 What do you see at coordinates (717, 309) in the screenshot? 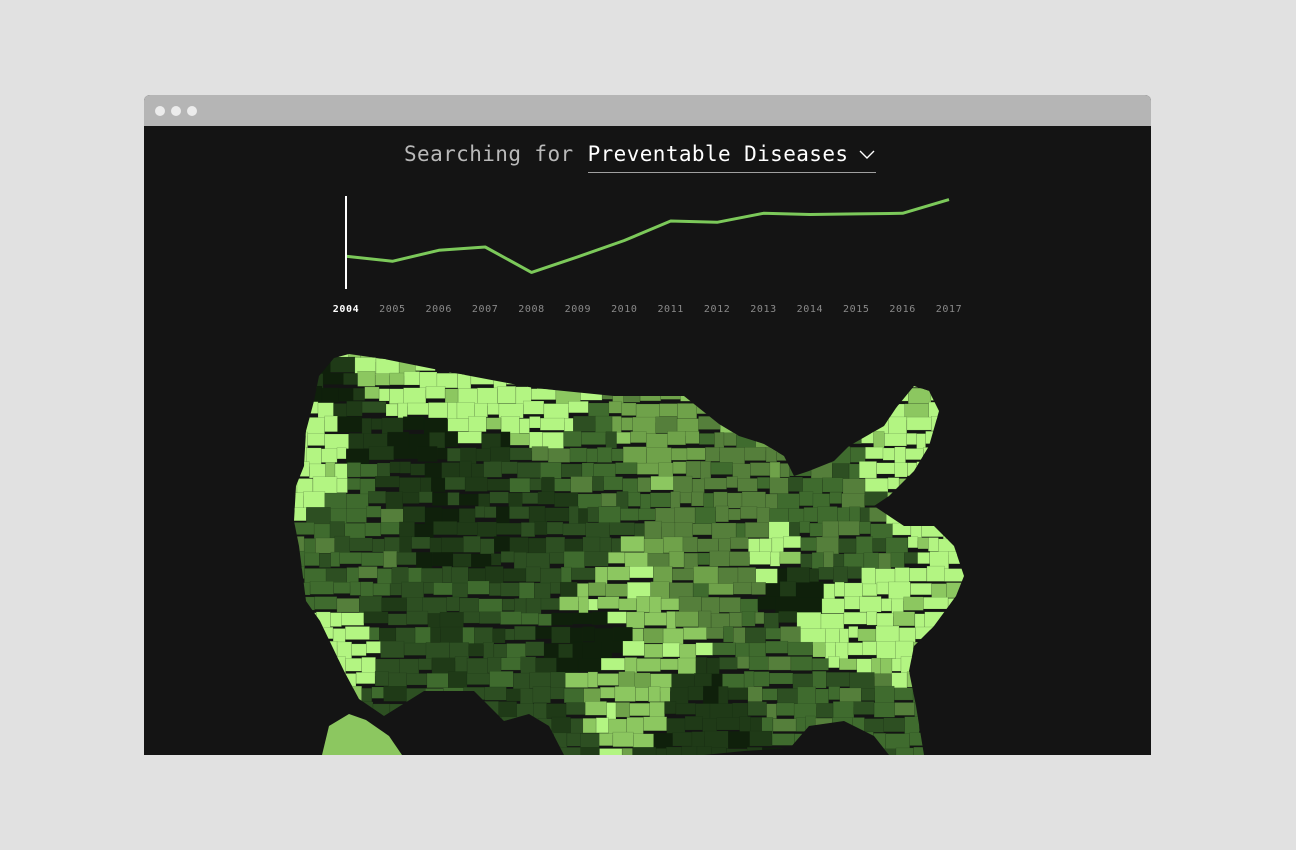
I see `year-tick-label: 2012` at bounding box center [717, 309].